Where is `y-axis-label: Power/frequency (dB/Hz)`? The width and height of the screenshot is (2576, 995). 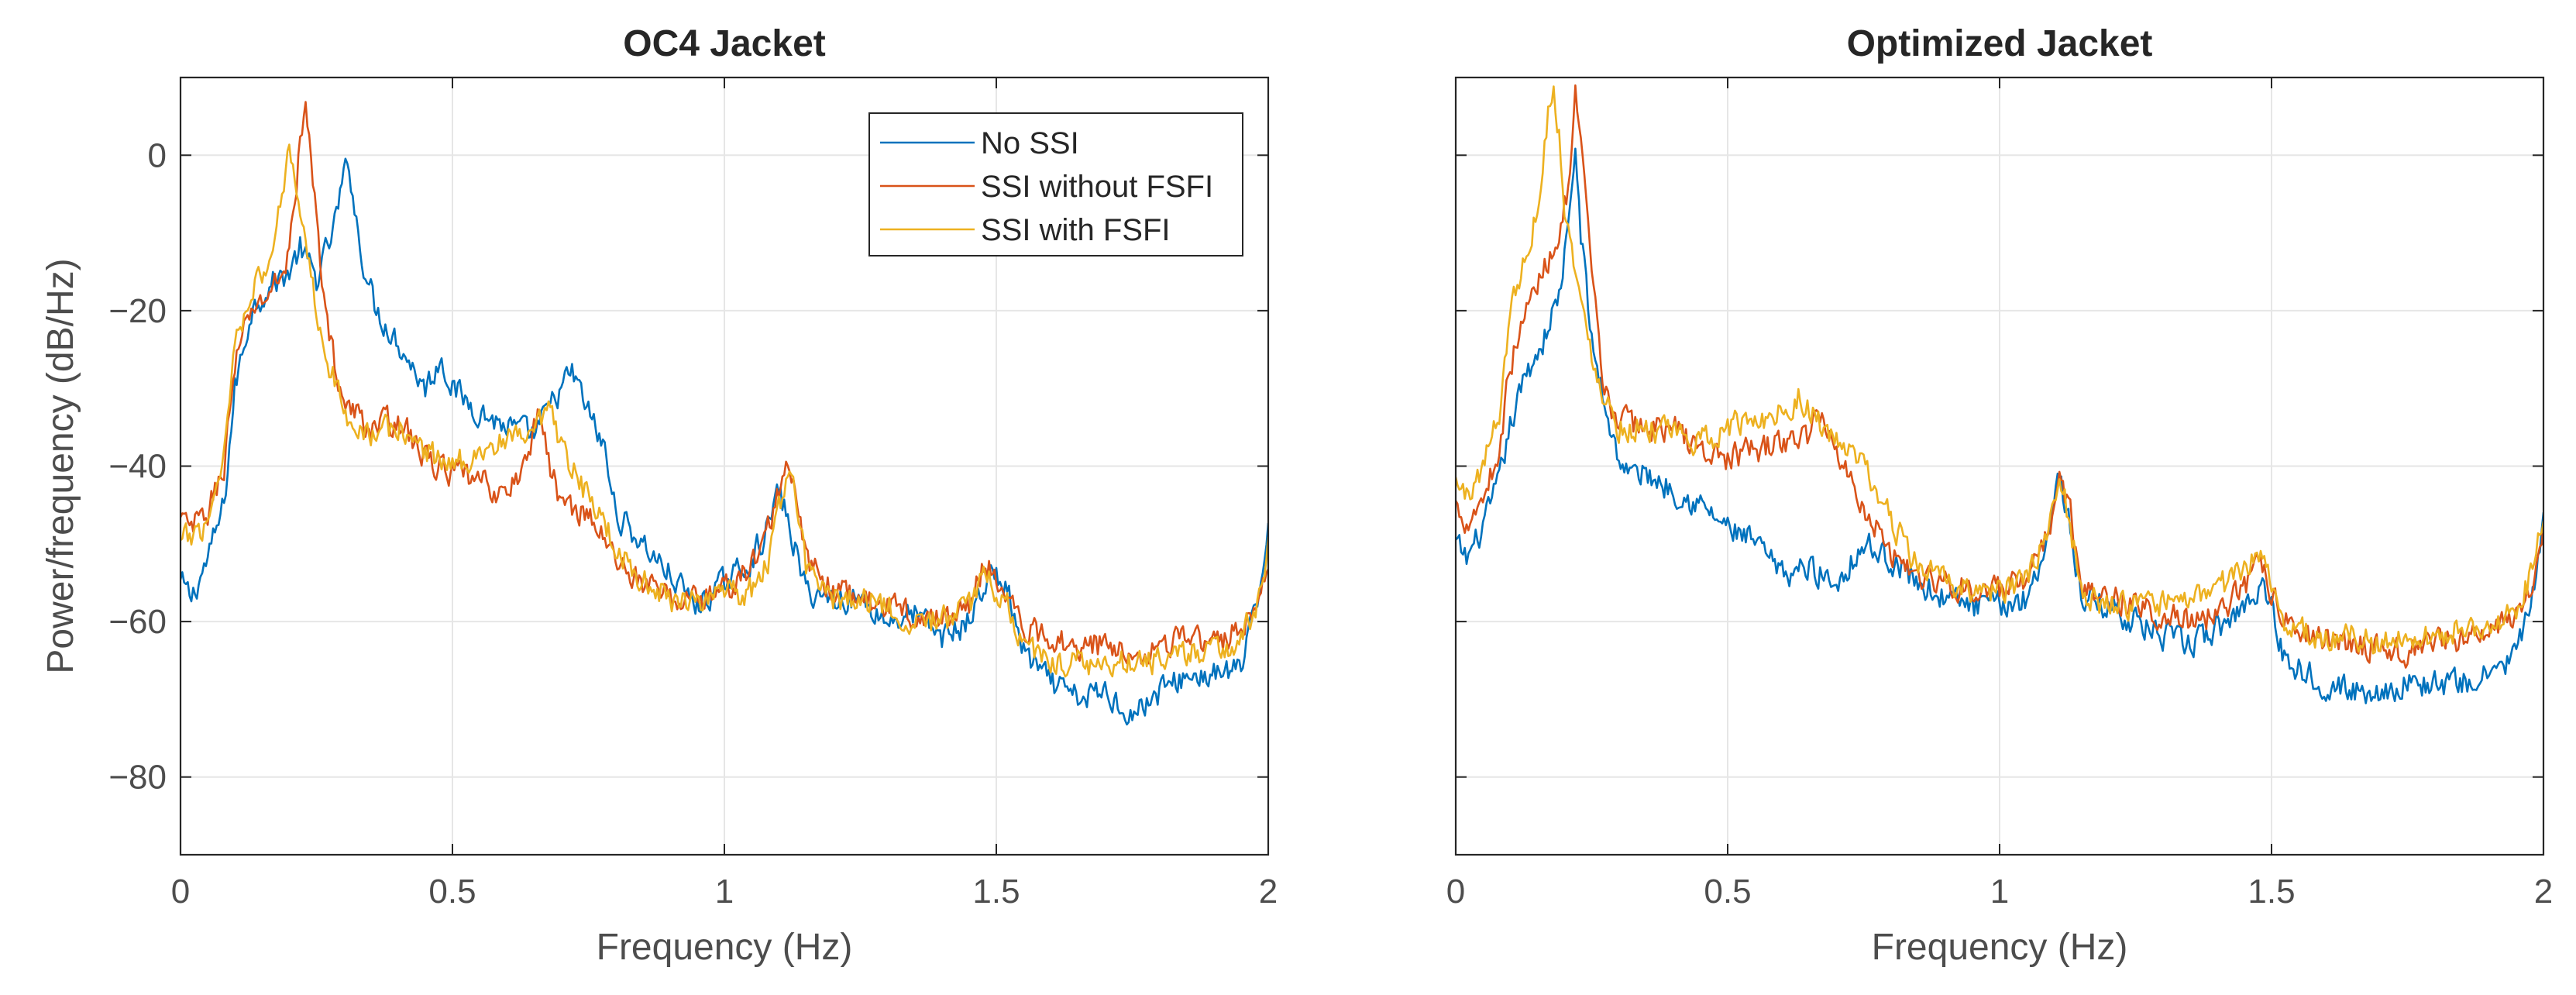
y-axis-label: Power/frequency (dB/Hz) is located at coordinates (60, 465).